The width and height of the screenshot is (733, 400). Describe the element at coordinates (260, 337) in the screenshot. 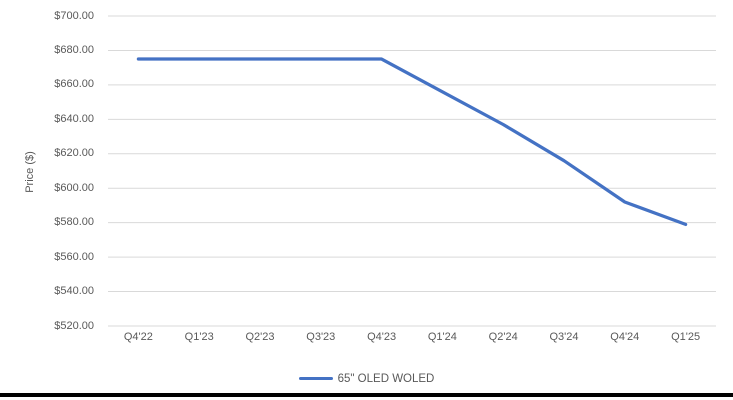

I see `x-tick-label: Q2'23` at that location.